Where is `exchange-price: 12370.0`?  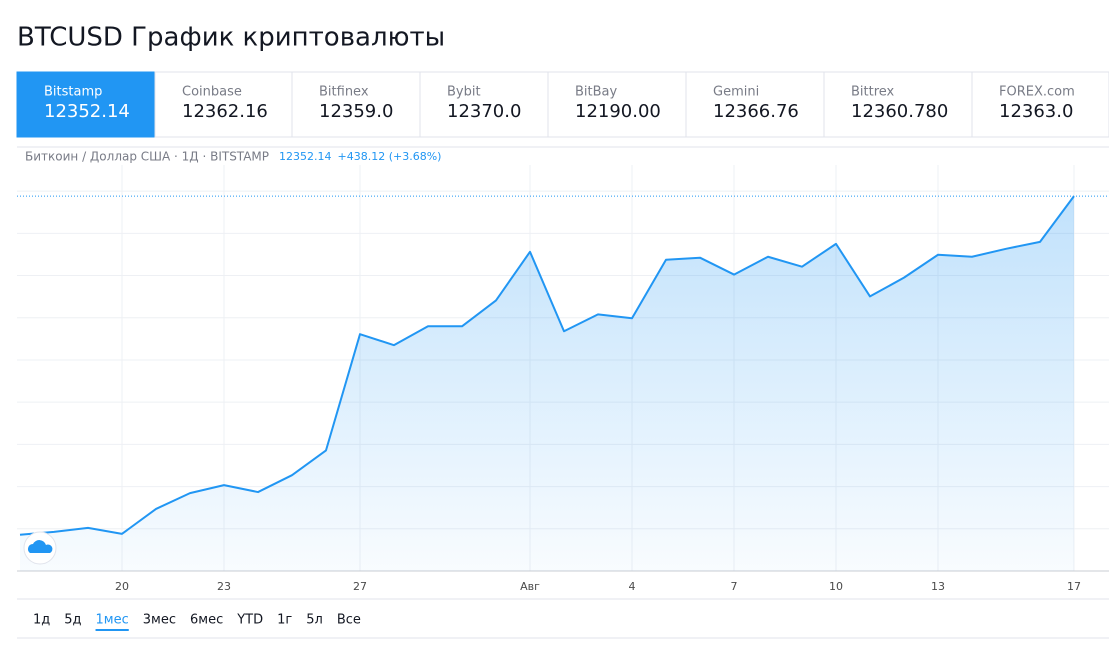 exchange-price: 12370.0 is located at coordinates (484, 111).